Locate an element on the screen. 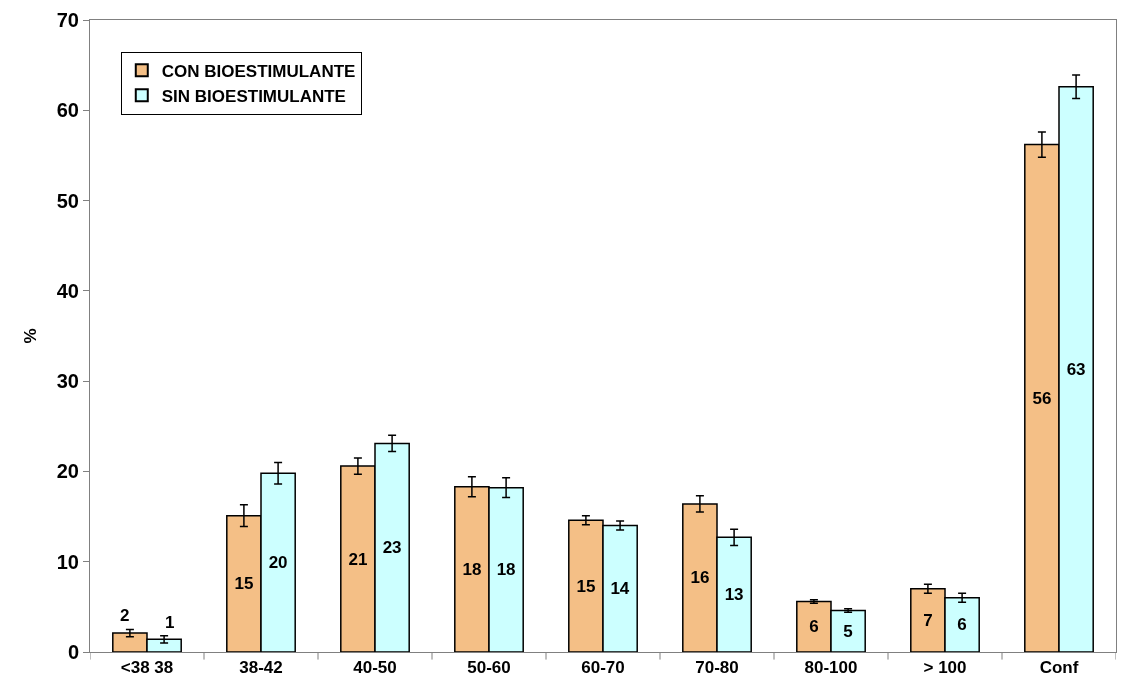  data-label: 20 is located at coordinates (278, 563).